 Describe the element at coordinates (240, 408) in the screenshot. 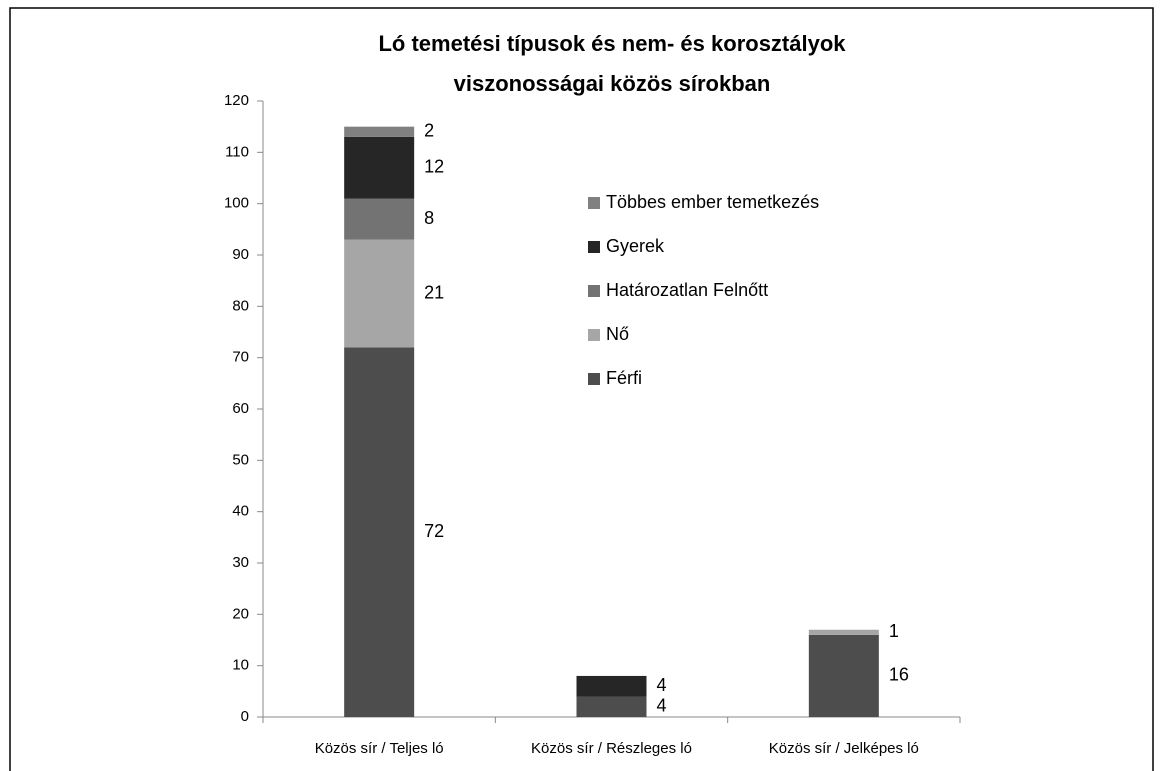

I see `y-tick-label: 60` at that location.